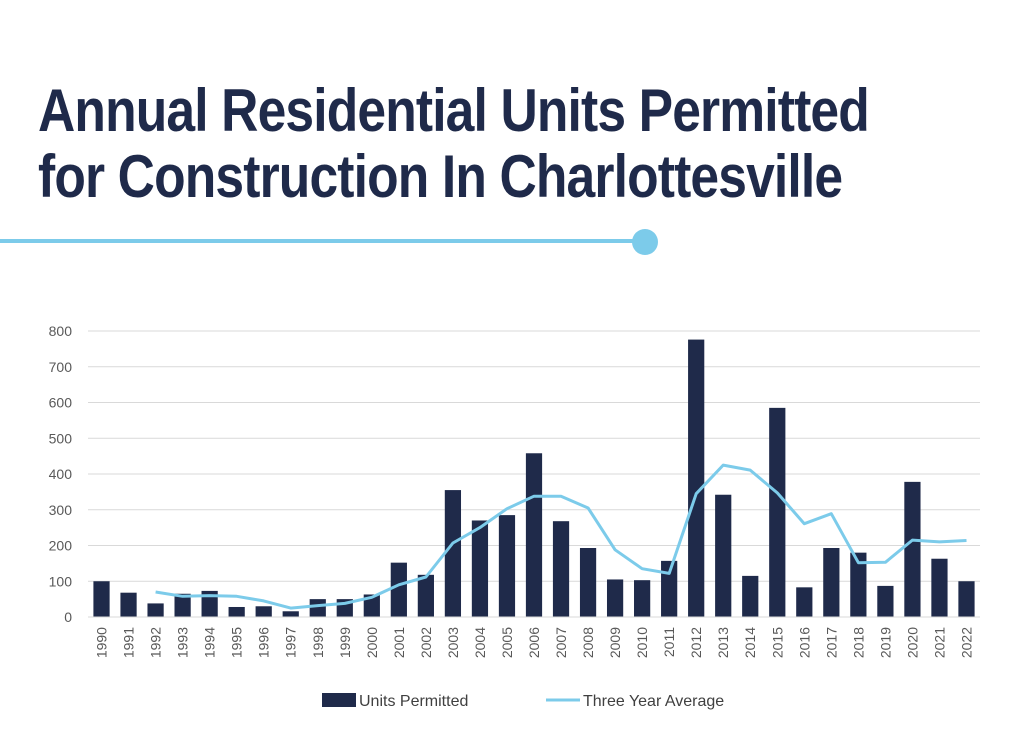 This screenshot has width=1025, height=748. Describe the element at coordinates (68, 617) in the screenshot. I see `y-tick-label: 0` at that location.